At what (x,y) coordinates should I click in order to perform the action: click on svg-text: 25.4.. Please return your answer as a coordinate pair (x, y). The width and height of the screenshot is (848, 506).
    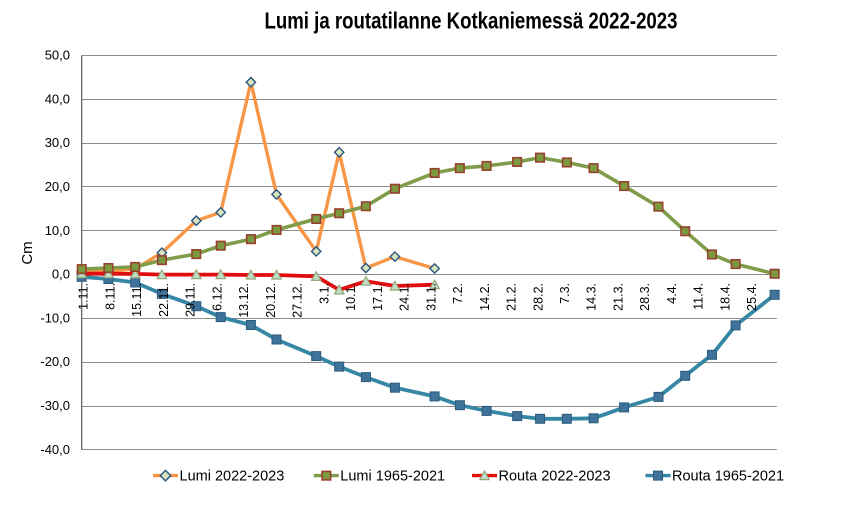
    Looking at the image, I should click on (752, 297).